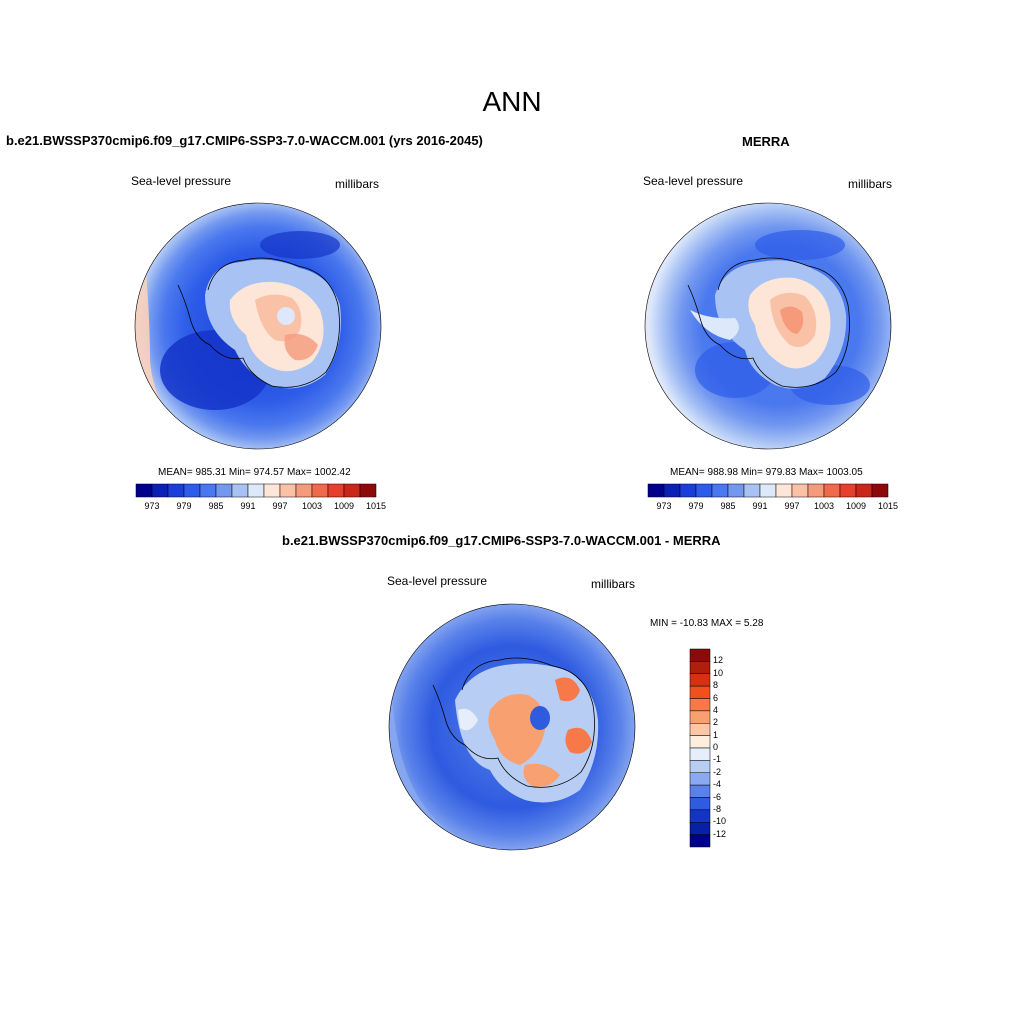 Image resolution: width=1024 pixels, height=1024 pixels. I want to click on colorbar-tick-label: 10, so click(718, 672).